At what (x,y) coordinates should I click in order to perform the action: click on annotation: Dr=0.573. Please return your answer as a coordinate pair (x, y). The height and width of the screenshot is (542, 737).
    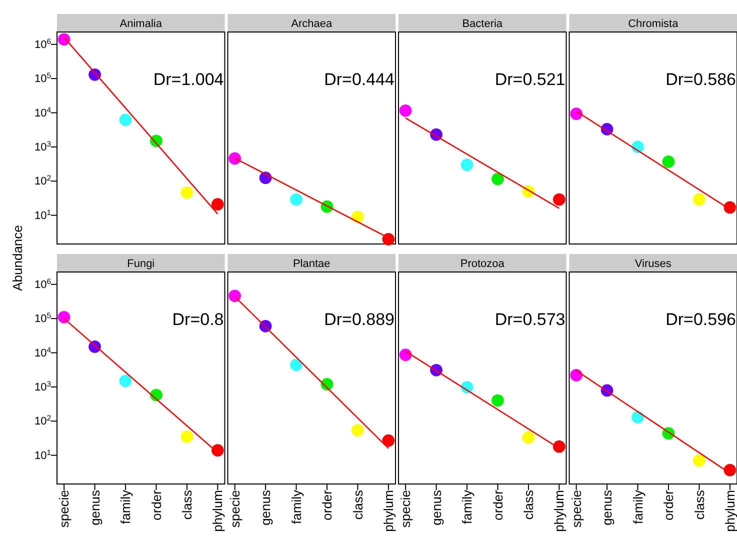
    Looking at the image, I should click on (530, 319).